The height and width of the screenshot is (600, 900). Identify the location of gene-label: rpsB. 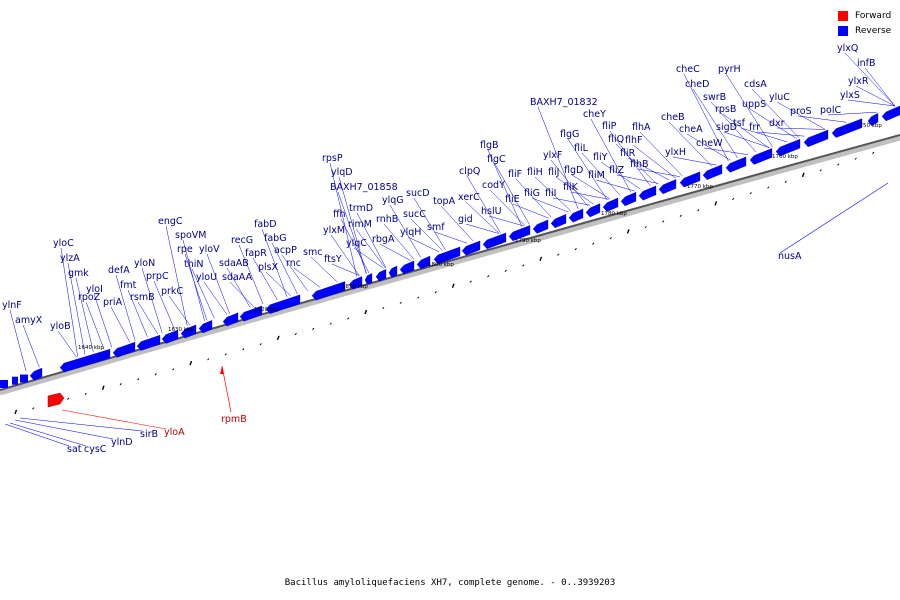
(725, 109).